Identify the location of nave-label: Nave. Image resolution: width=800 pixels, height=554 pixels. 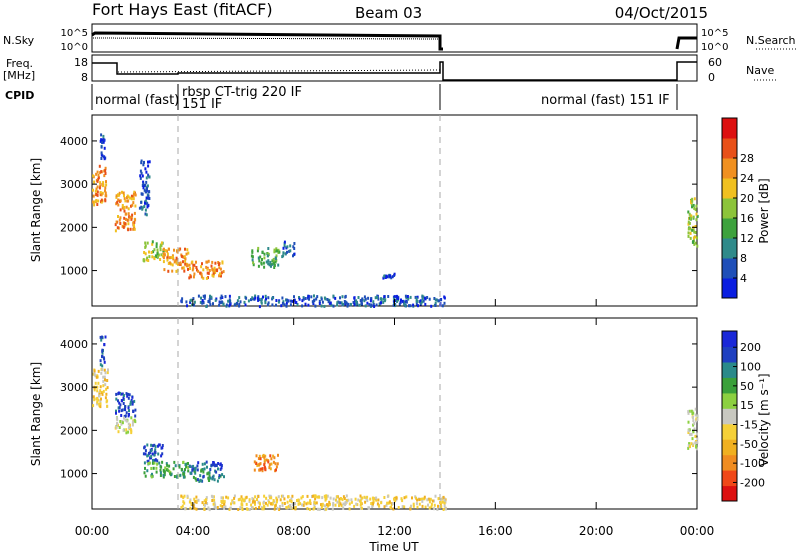
(760, 70).